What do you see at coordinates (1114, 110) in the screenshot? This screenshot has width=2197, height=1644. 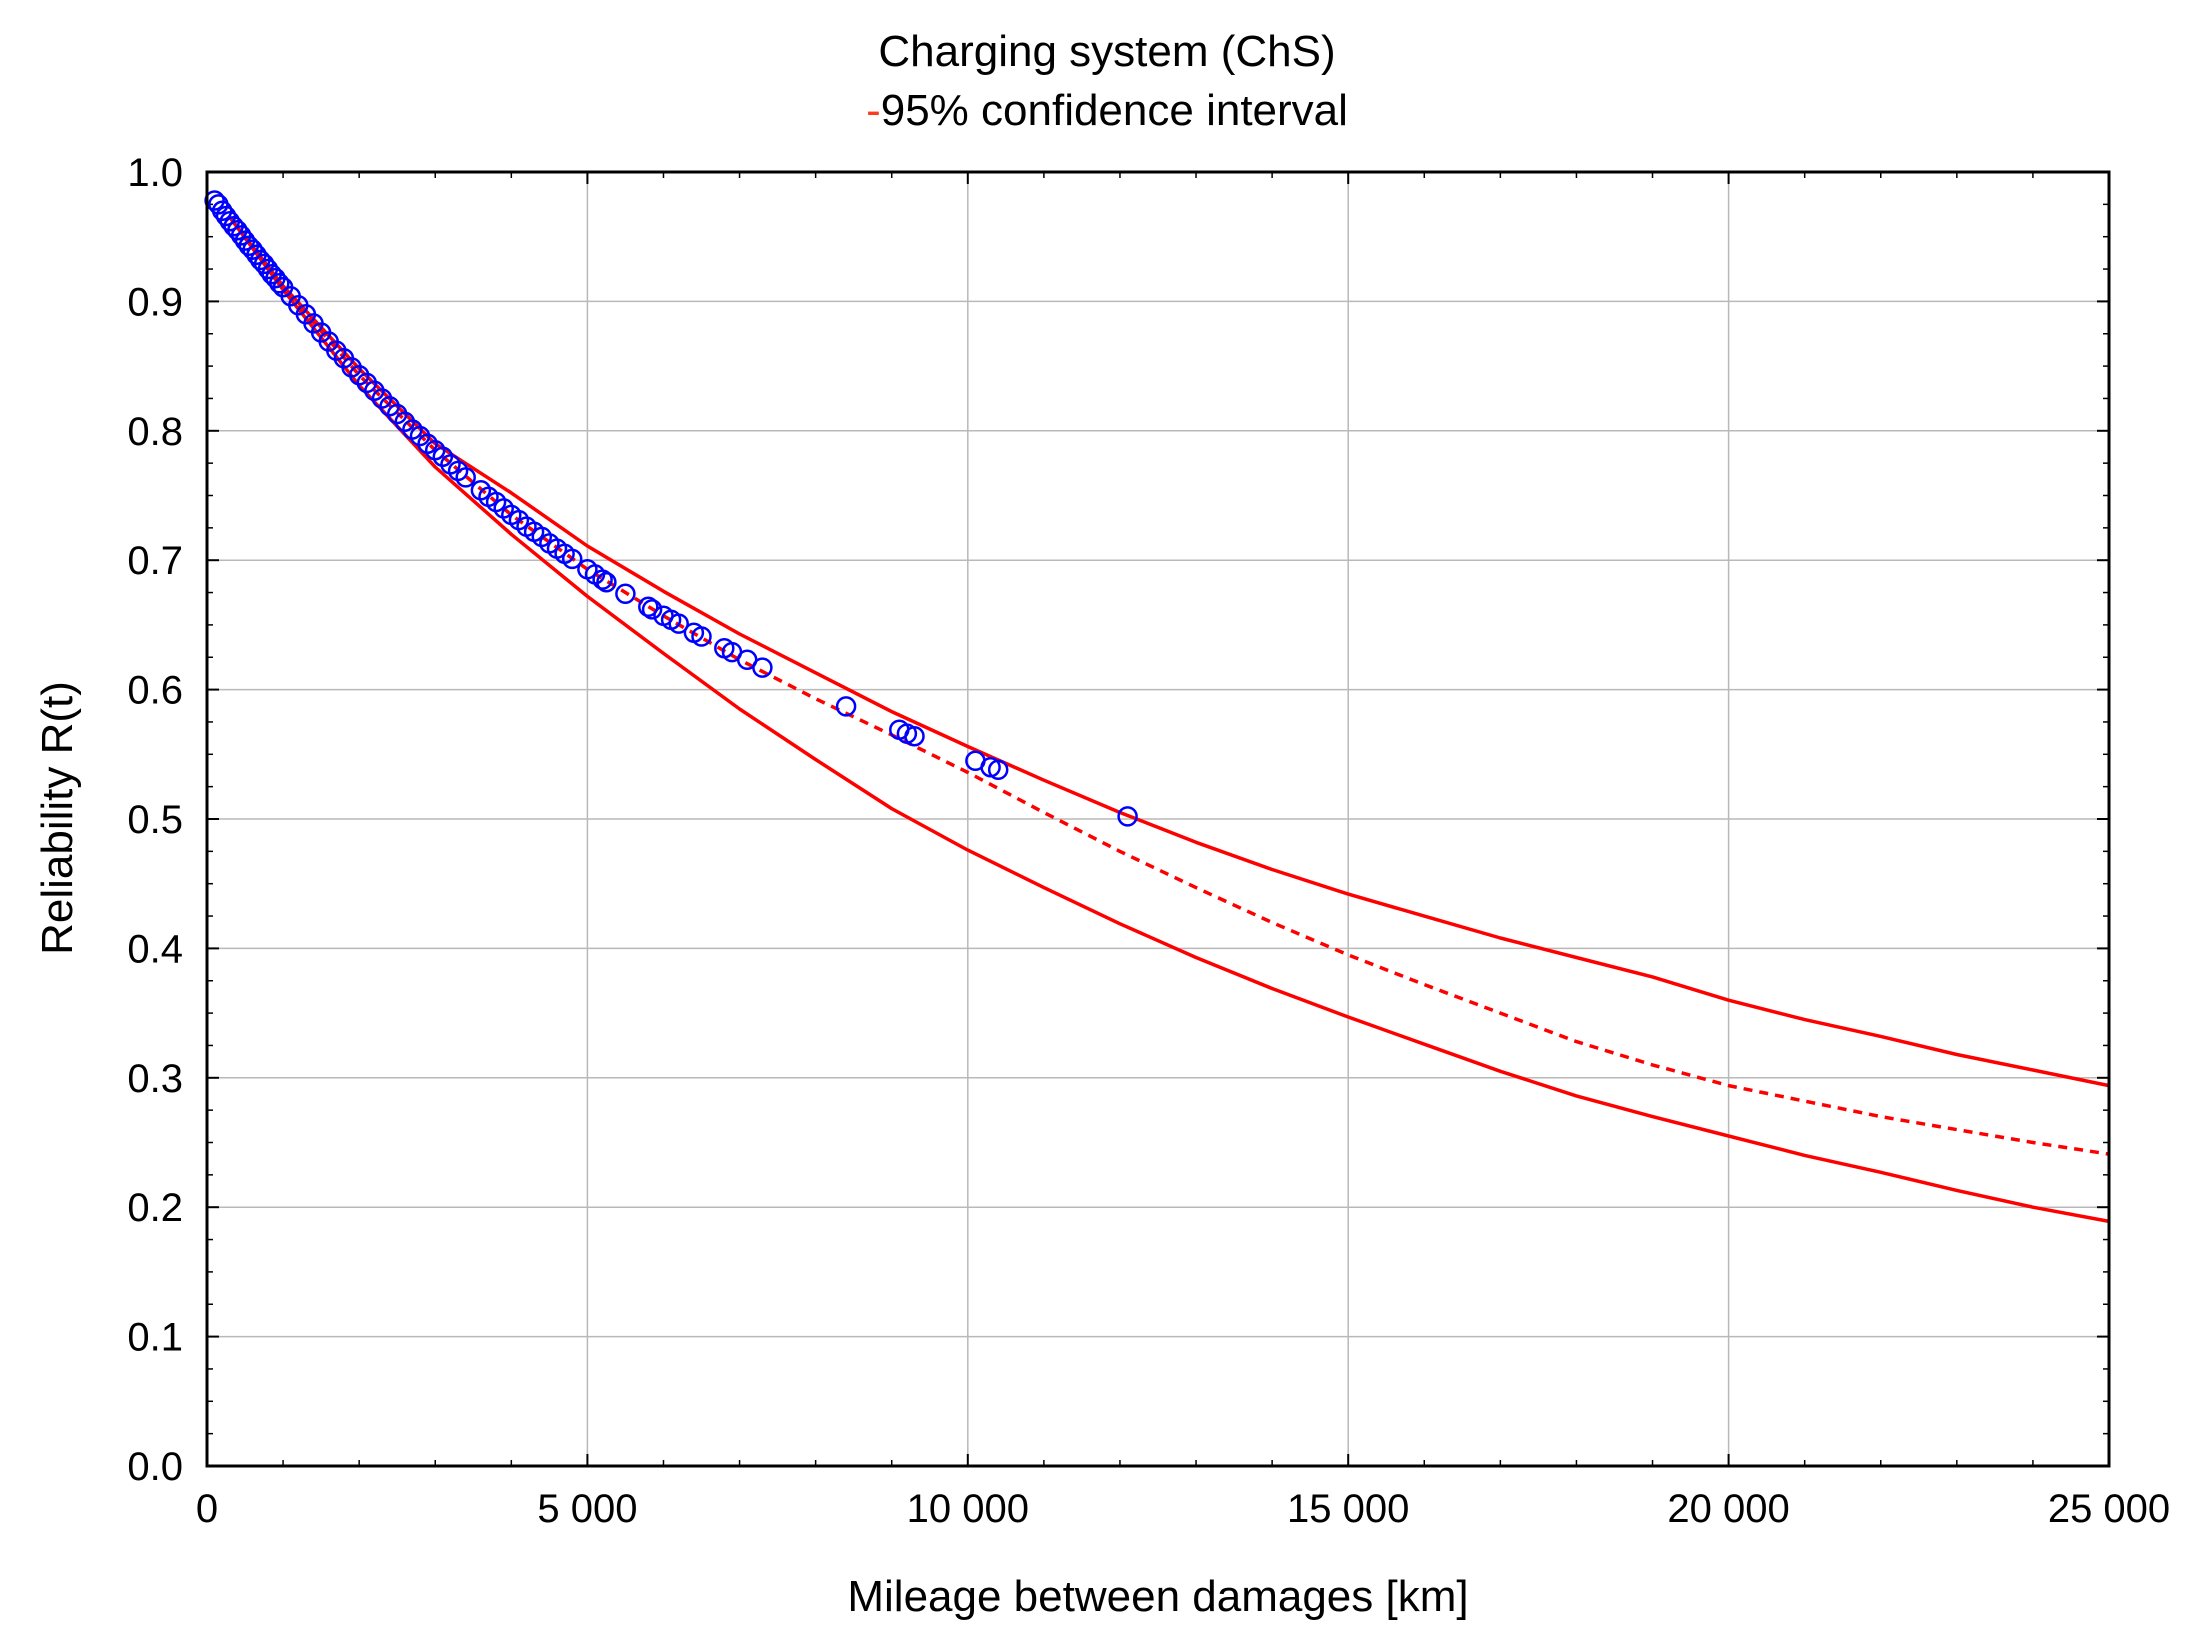 I see `subtitle-text: 95% confidence interval` at bounding box center [1114, 110].